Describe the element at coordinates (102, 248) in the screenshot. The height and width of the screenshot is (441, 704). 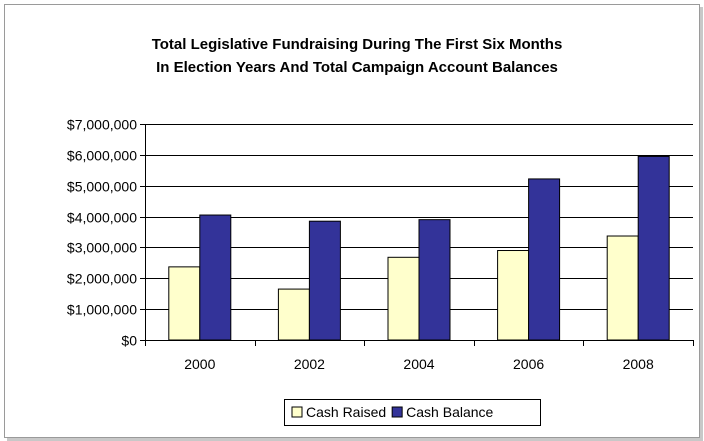
I see `y-tick-label: $3,000,000` at that location.